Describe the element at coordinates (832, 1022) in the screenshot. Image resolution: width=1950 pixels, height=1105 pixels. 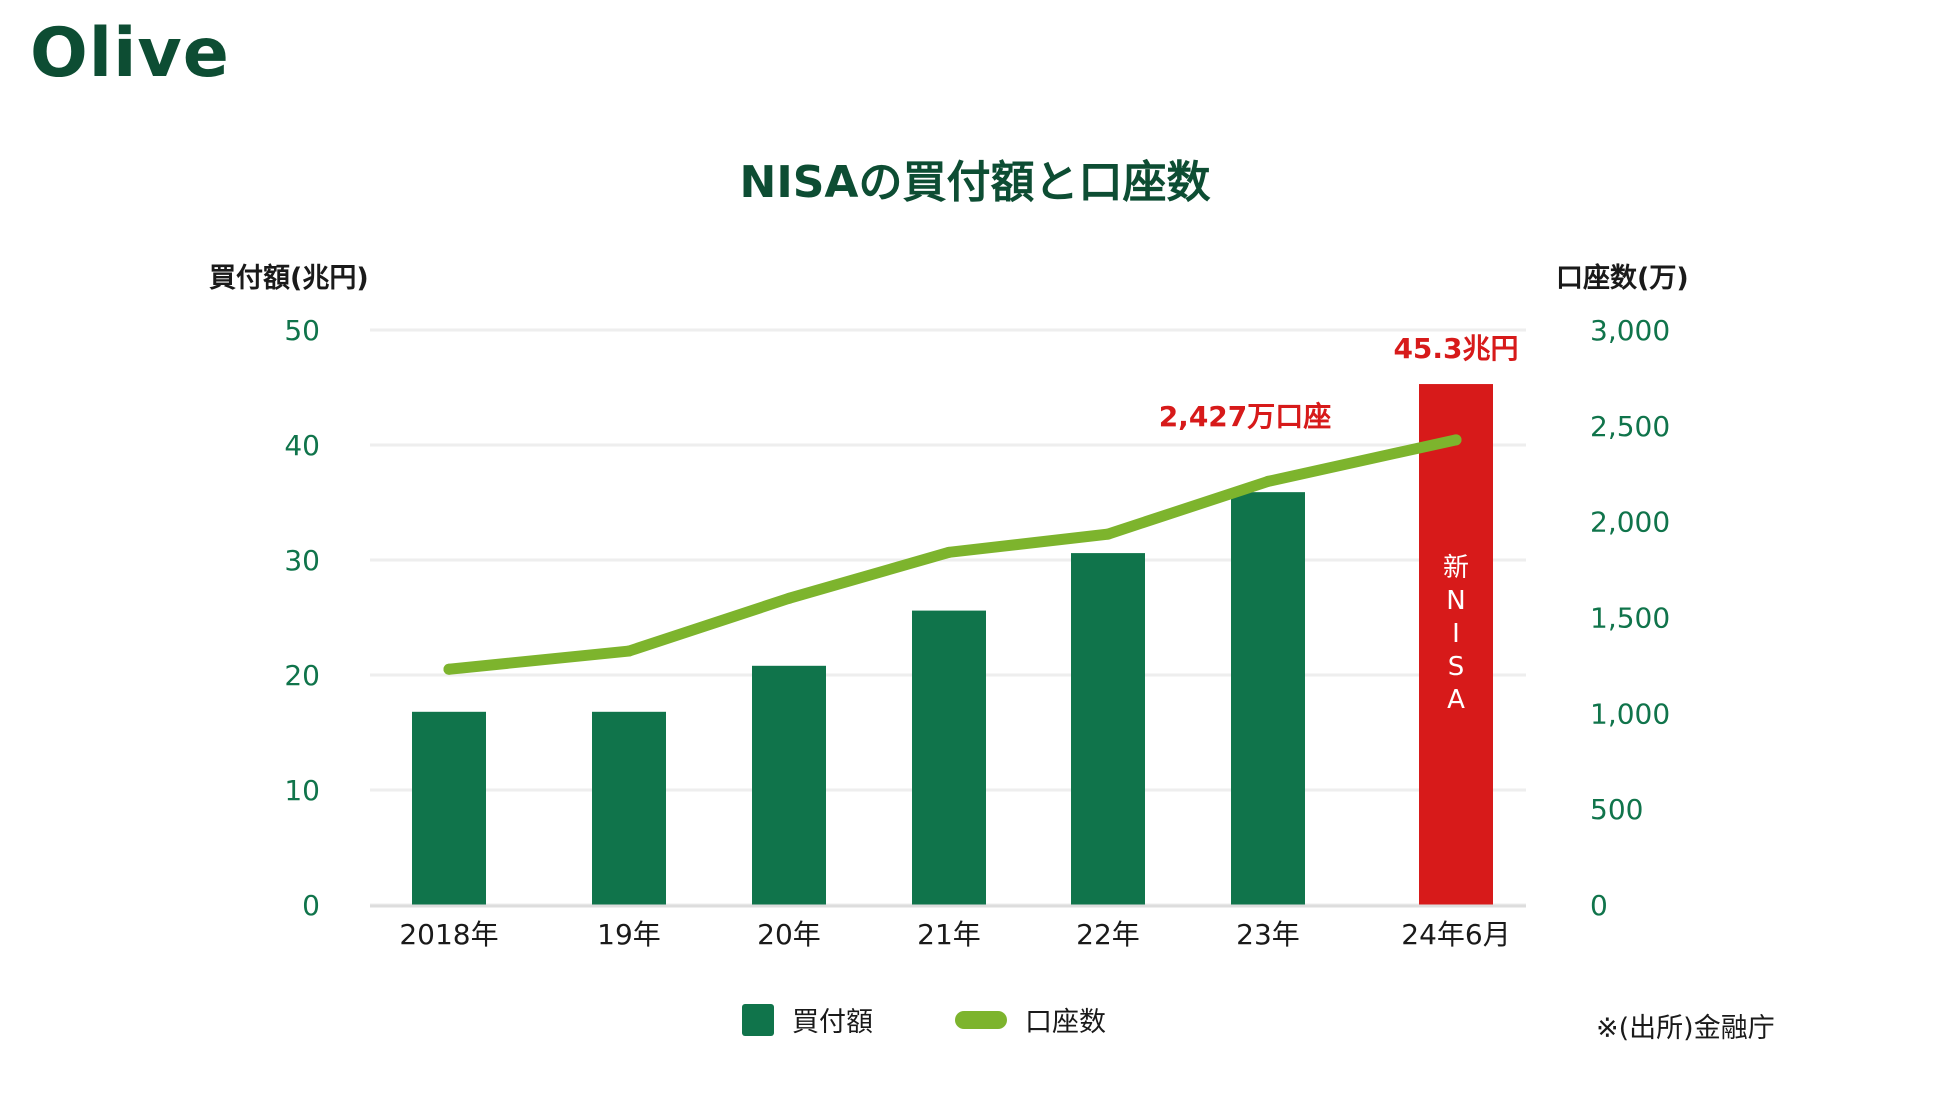
I see `legend-label-bar: 買付額` at that location.